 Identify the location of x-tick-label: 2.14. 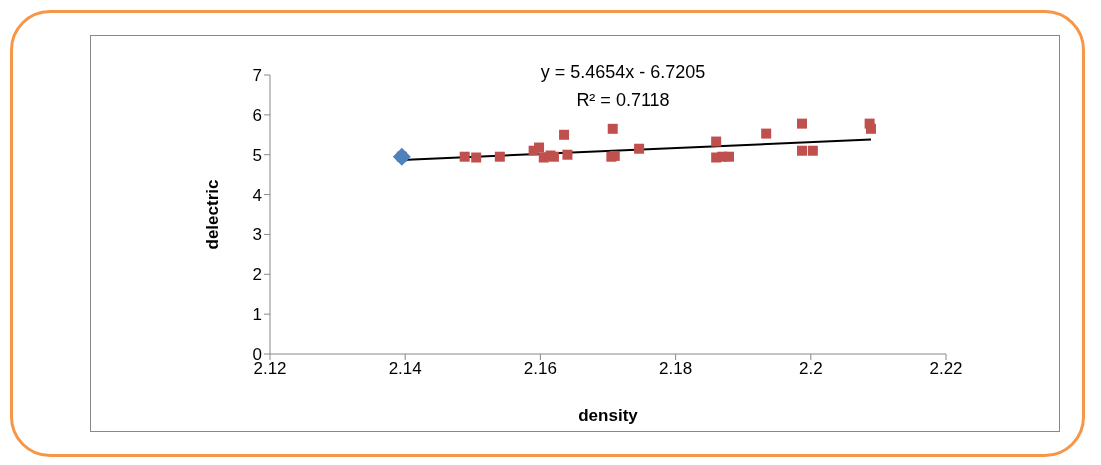
(405, 369).